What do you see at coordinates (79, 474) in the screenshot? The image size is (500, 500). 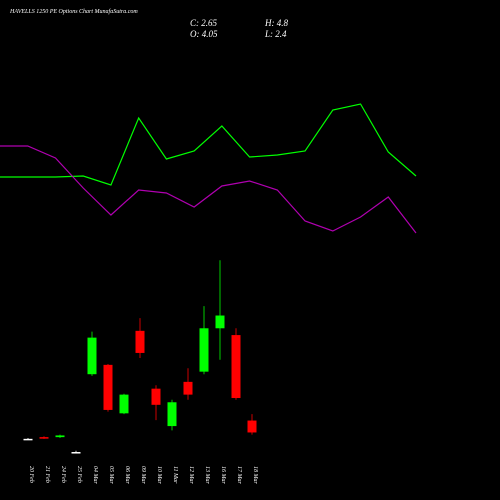 I see `x-tick-label: 25 Feb` at bounding box center [79, 474].